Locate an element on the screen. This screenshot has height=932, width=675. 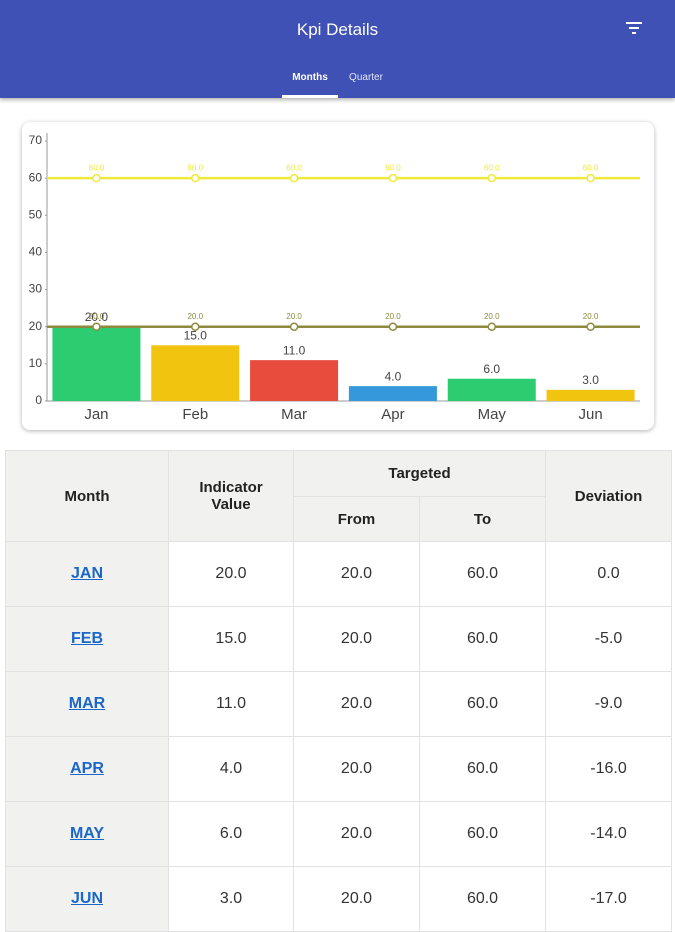
y-tick-label: 20 is located at coordinates (36, 326).